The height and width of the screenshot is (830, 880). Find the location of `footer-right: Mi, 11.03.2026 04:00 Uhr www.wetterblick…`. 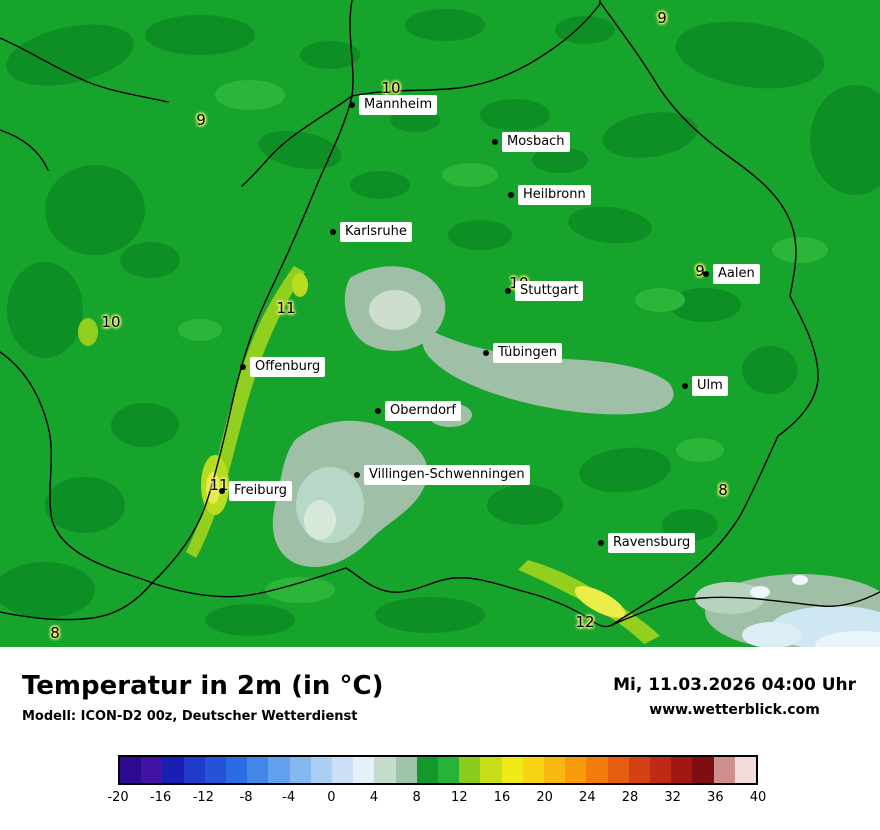

footer-right: Mi, 11.03.2026 04:00 Uhr www.wetterblick… is located at coordinates (734, 696).